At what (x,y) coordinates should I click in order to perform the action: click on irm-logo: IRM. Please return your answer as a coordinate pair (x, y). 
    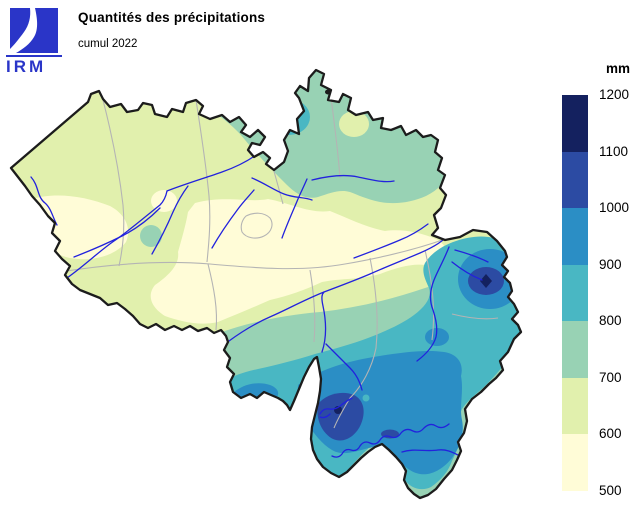
    Looking at the image, I should click on (34, 42).